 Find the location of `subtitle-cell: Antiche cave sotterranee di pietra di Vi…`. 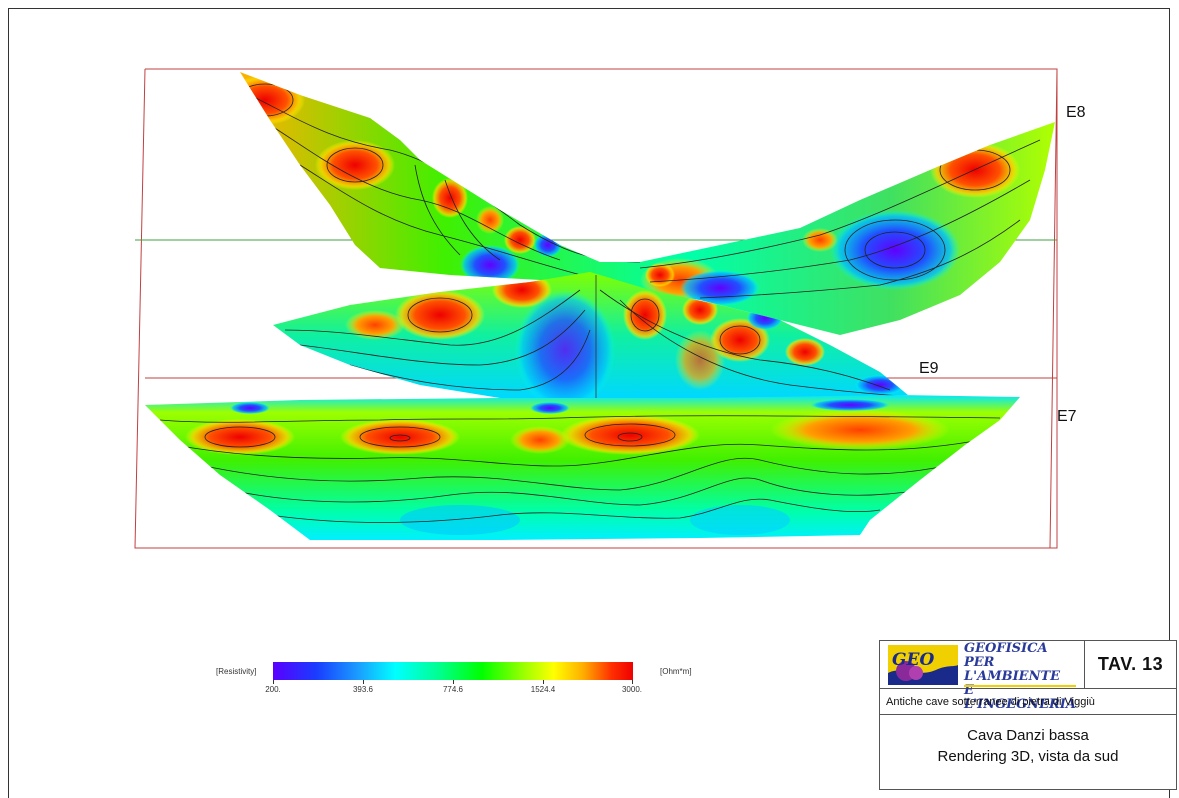

subtitle-cell: Antiche cave sotterranee di pietra di Vi… is located at coordinates (1028, 702).